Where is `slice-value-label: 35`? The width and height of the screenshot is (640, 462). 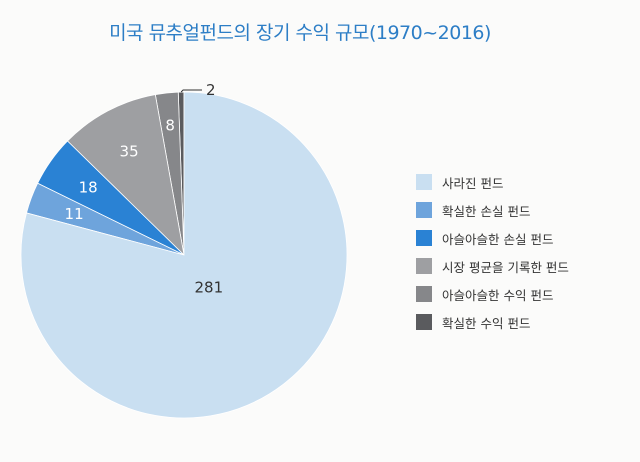
slice-value-label: 35 is located at coordinates (129, 151).